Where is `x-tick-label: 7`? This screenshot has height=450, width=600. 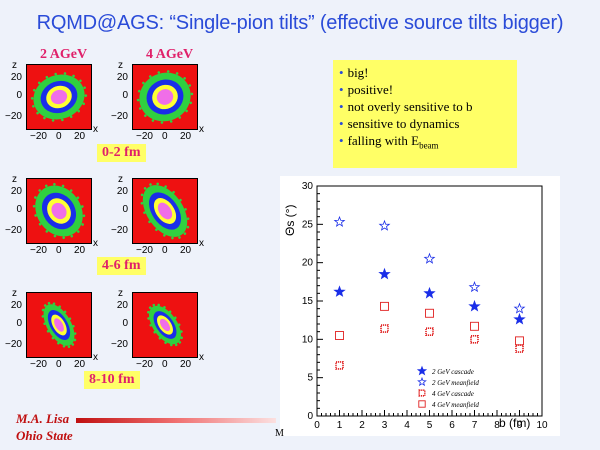
x-tick-label: 7 is located at coordinates (475, 425).